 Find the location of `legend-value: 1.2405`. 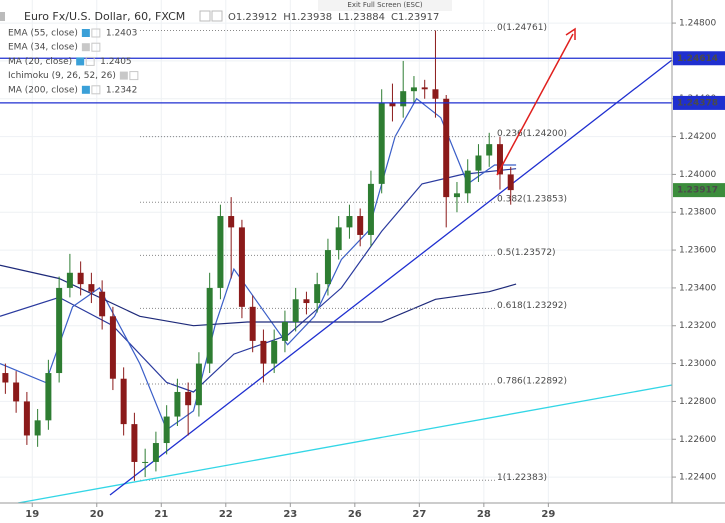

legend-value: 1.2405 is located at coordinates (116, 62).